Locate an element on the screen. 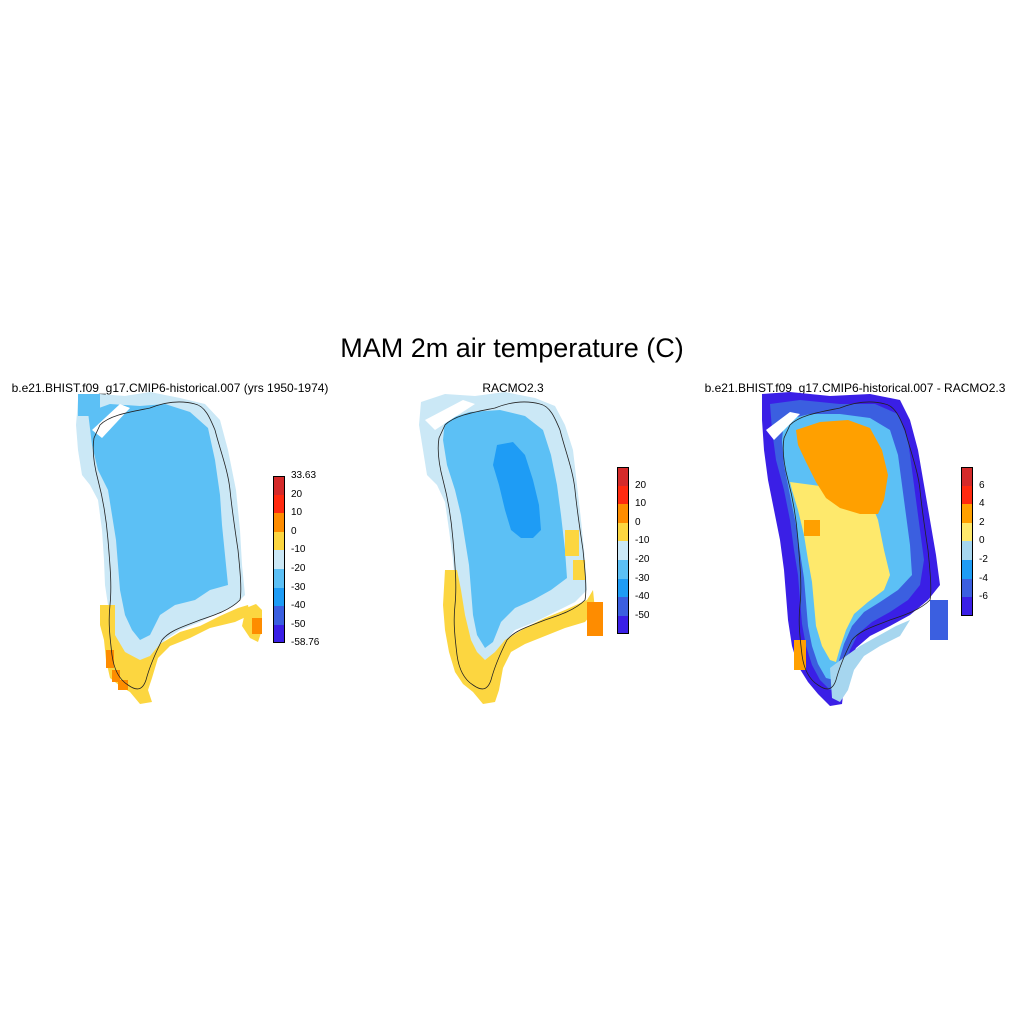  region-east-island-orange is located at coordinates (257, 626).